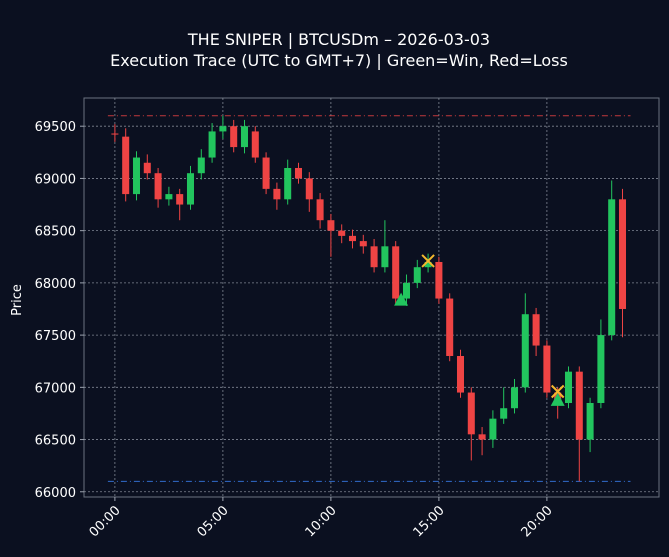 The height and width of the screenshot is (557, 669). I want to click on chart-title: THE SNIPER | BTCUSDm – 2026-03-03, so click(338, 39).